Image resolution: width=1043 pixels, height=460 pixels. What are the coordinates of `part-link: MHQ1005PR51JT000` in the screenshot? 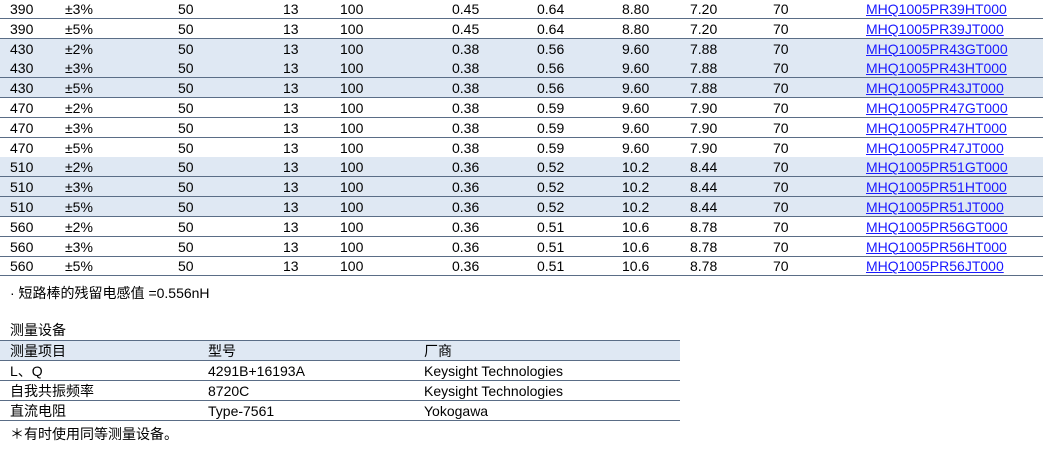 It's located at (935, 207).